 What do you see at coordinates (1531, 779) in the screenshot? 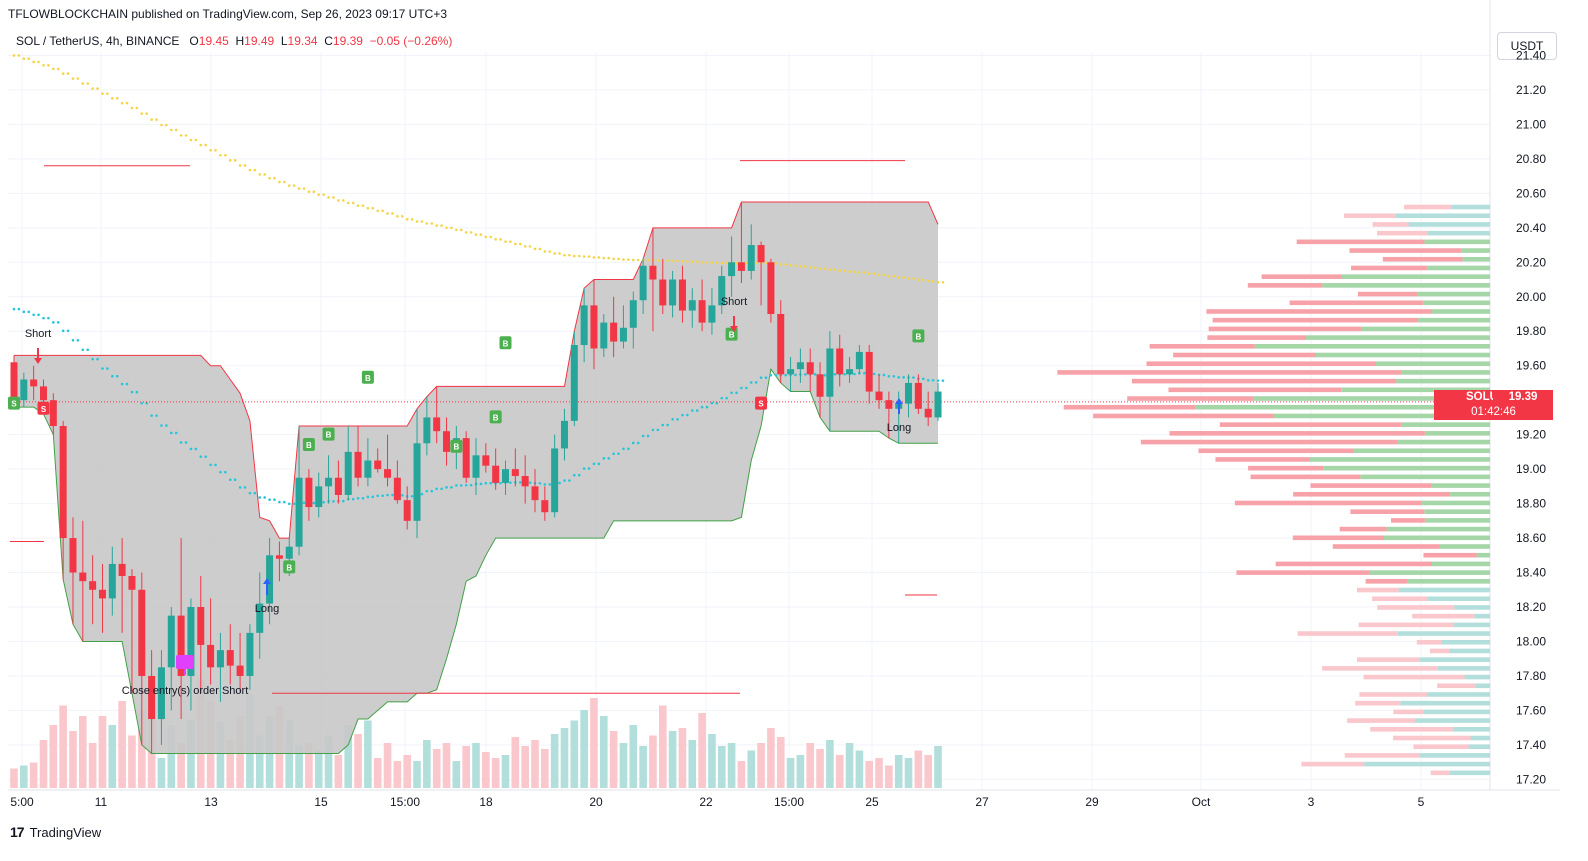
I see `price-tick-label: 17.20` at bounding box center [1531, 779].